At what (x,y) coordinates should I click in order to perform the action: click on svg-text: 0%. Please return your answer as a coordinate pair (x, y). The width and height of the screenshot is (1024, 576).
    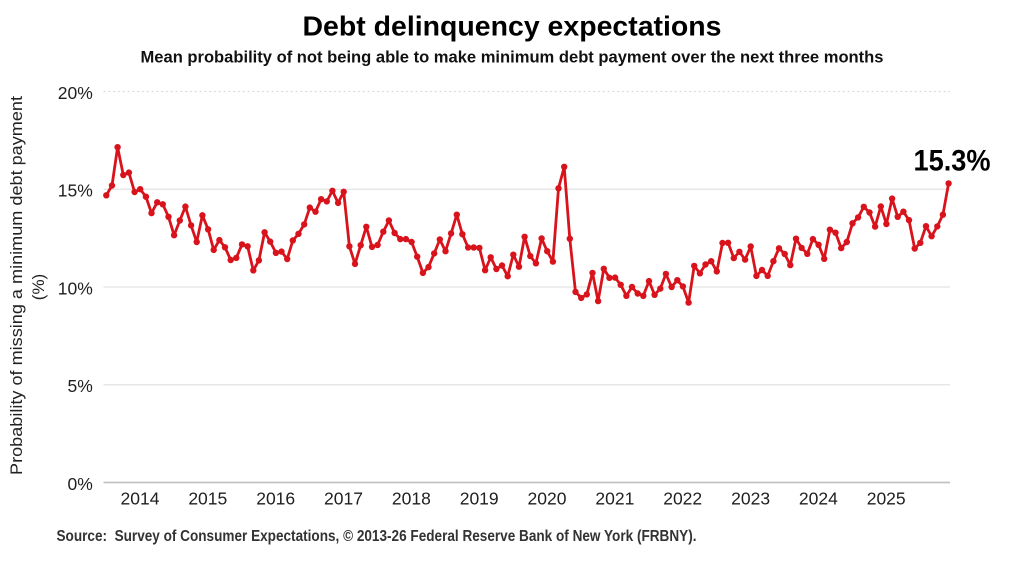
    Looking at the image, I should click on (80, 484).